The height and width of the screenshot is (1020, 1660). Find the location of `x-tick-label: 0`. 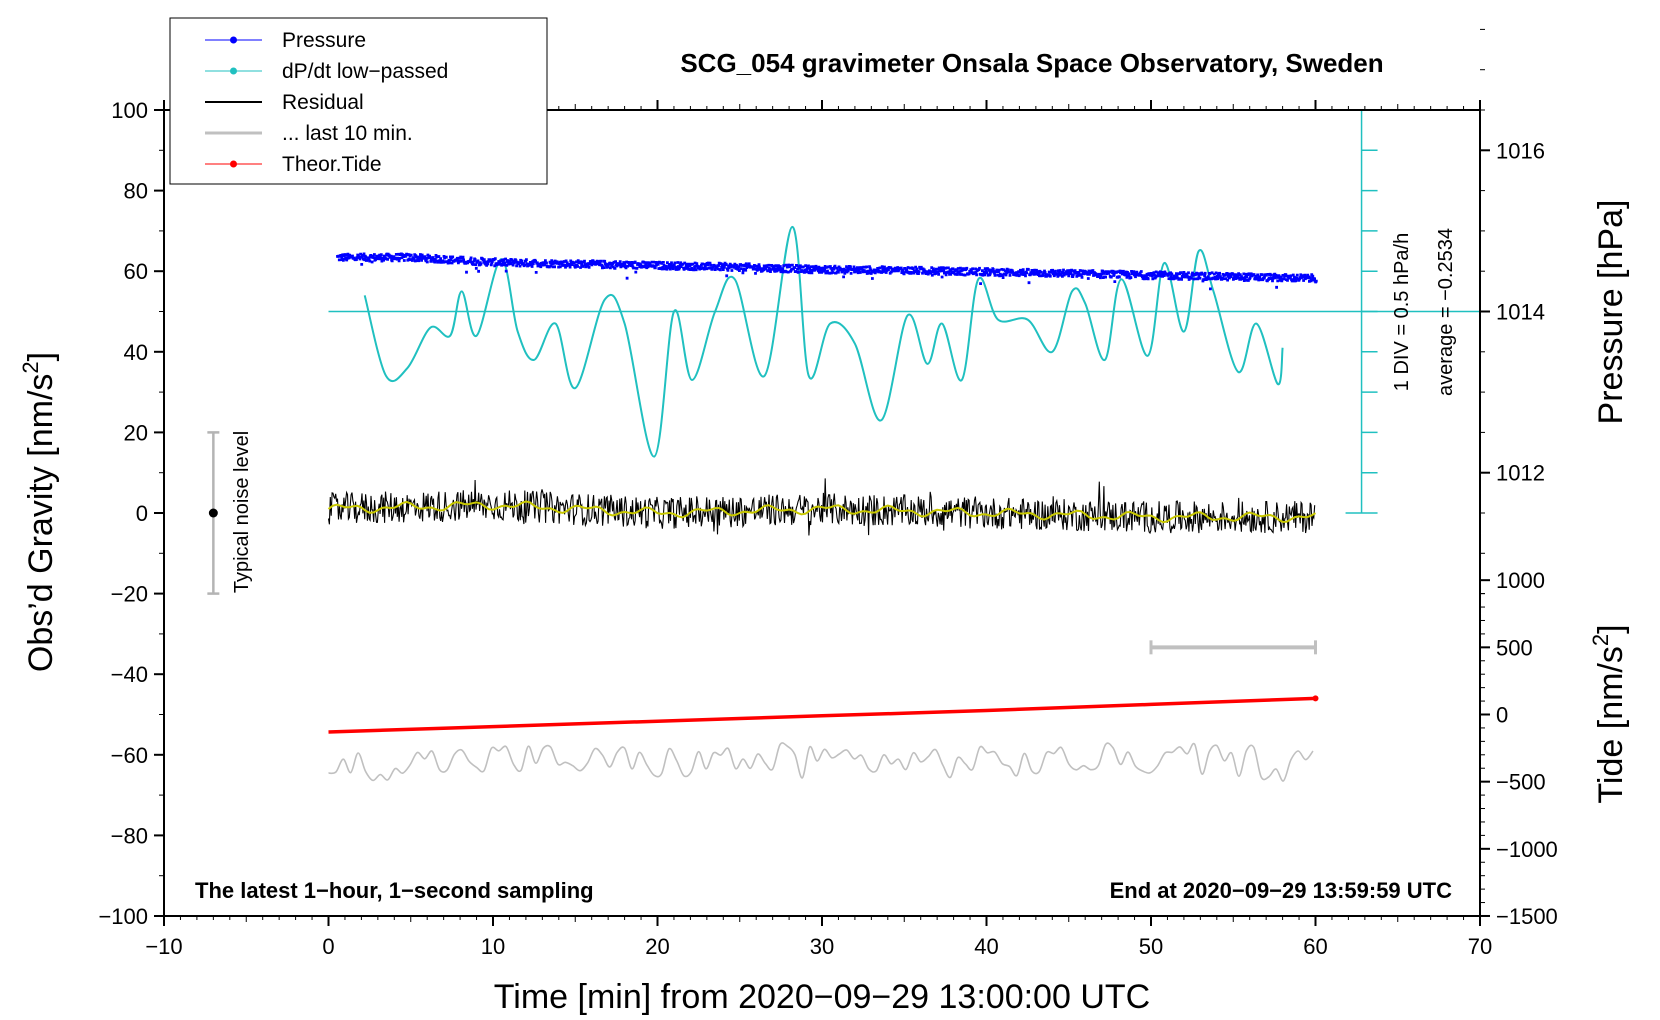

x-tick-label: 0 is located at coordinates (328, 946).